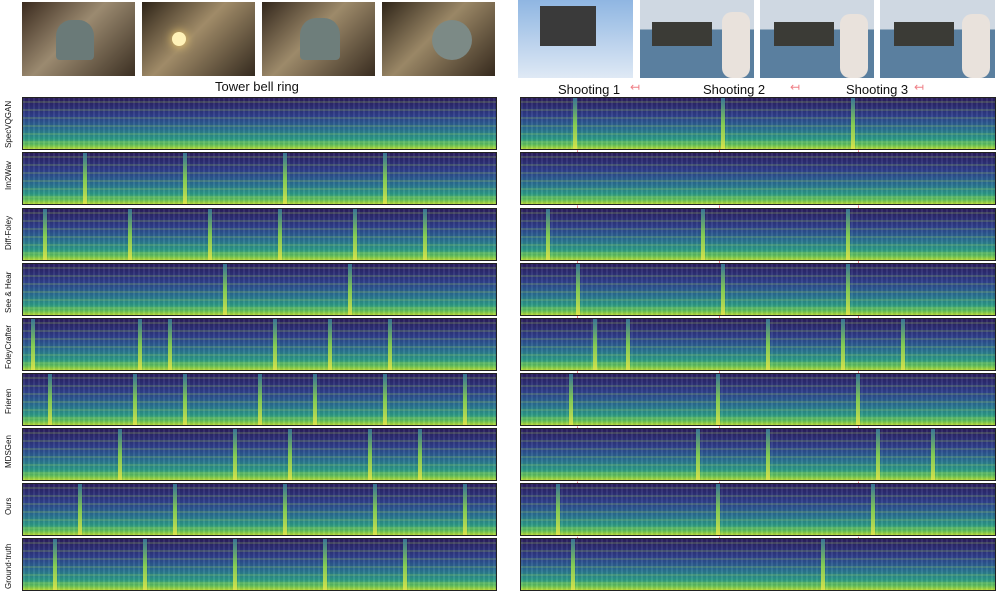  What do you see at coordinates (635, 87) in the screenshot?
I see `arrow-icon-1: ↤` at bounding box center [635, 87].